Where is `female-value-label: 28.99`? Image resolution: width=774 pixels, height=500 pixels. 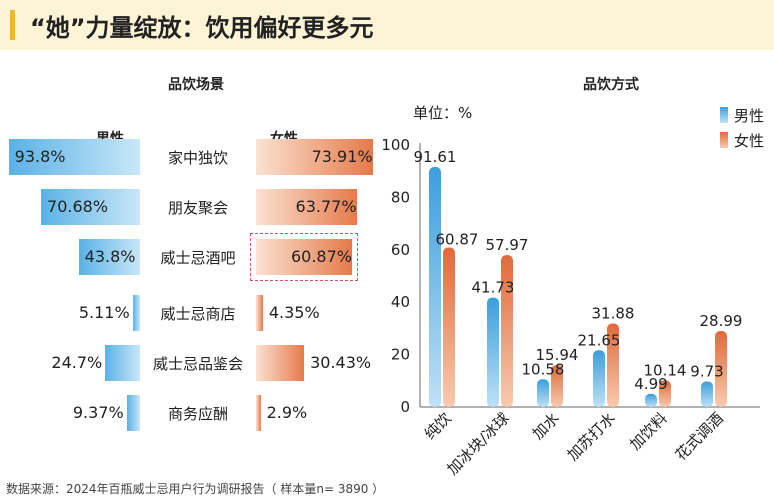 female-value-label: 28.99 is located at coordinates (721, 321).